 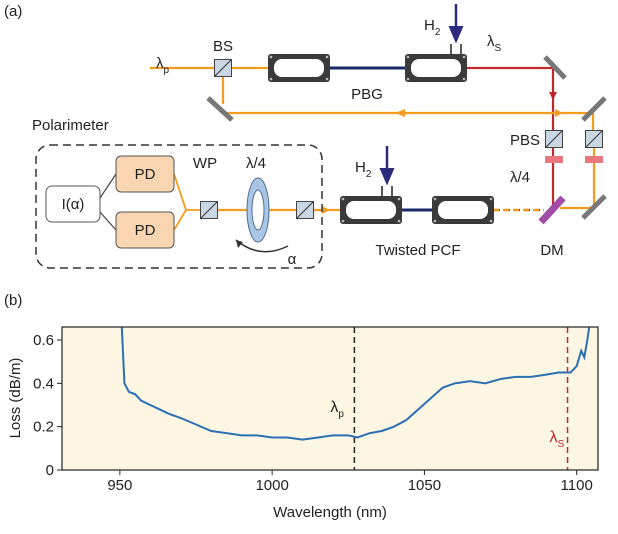 I want to click on panel-label: (a), so click(x=13, y=11).